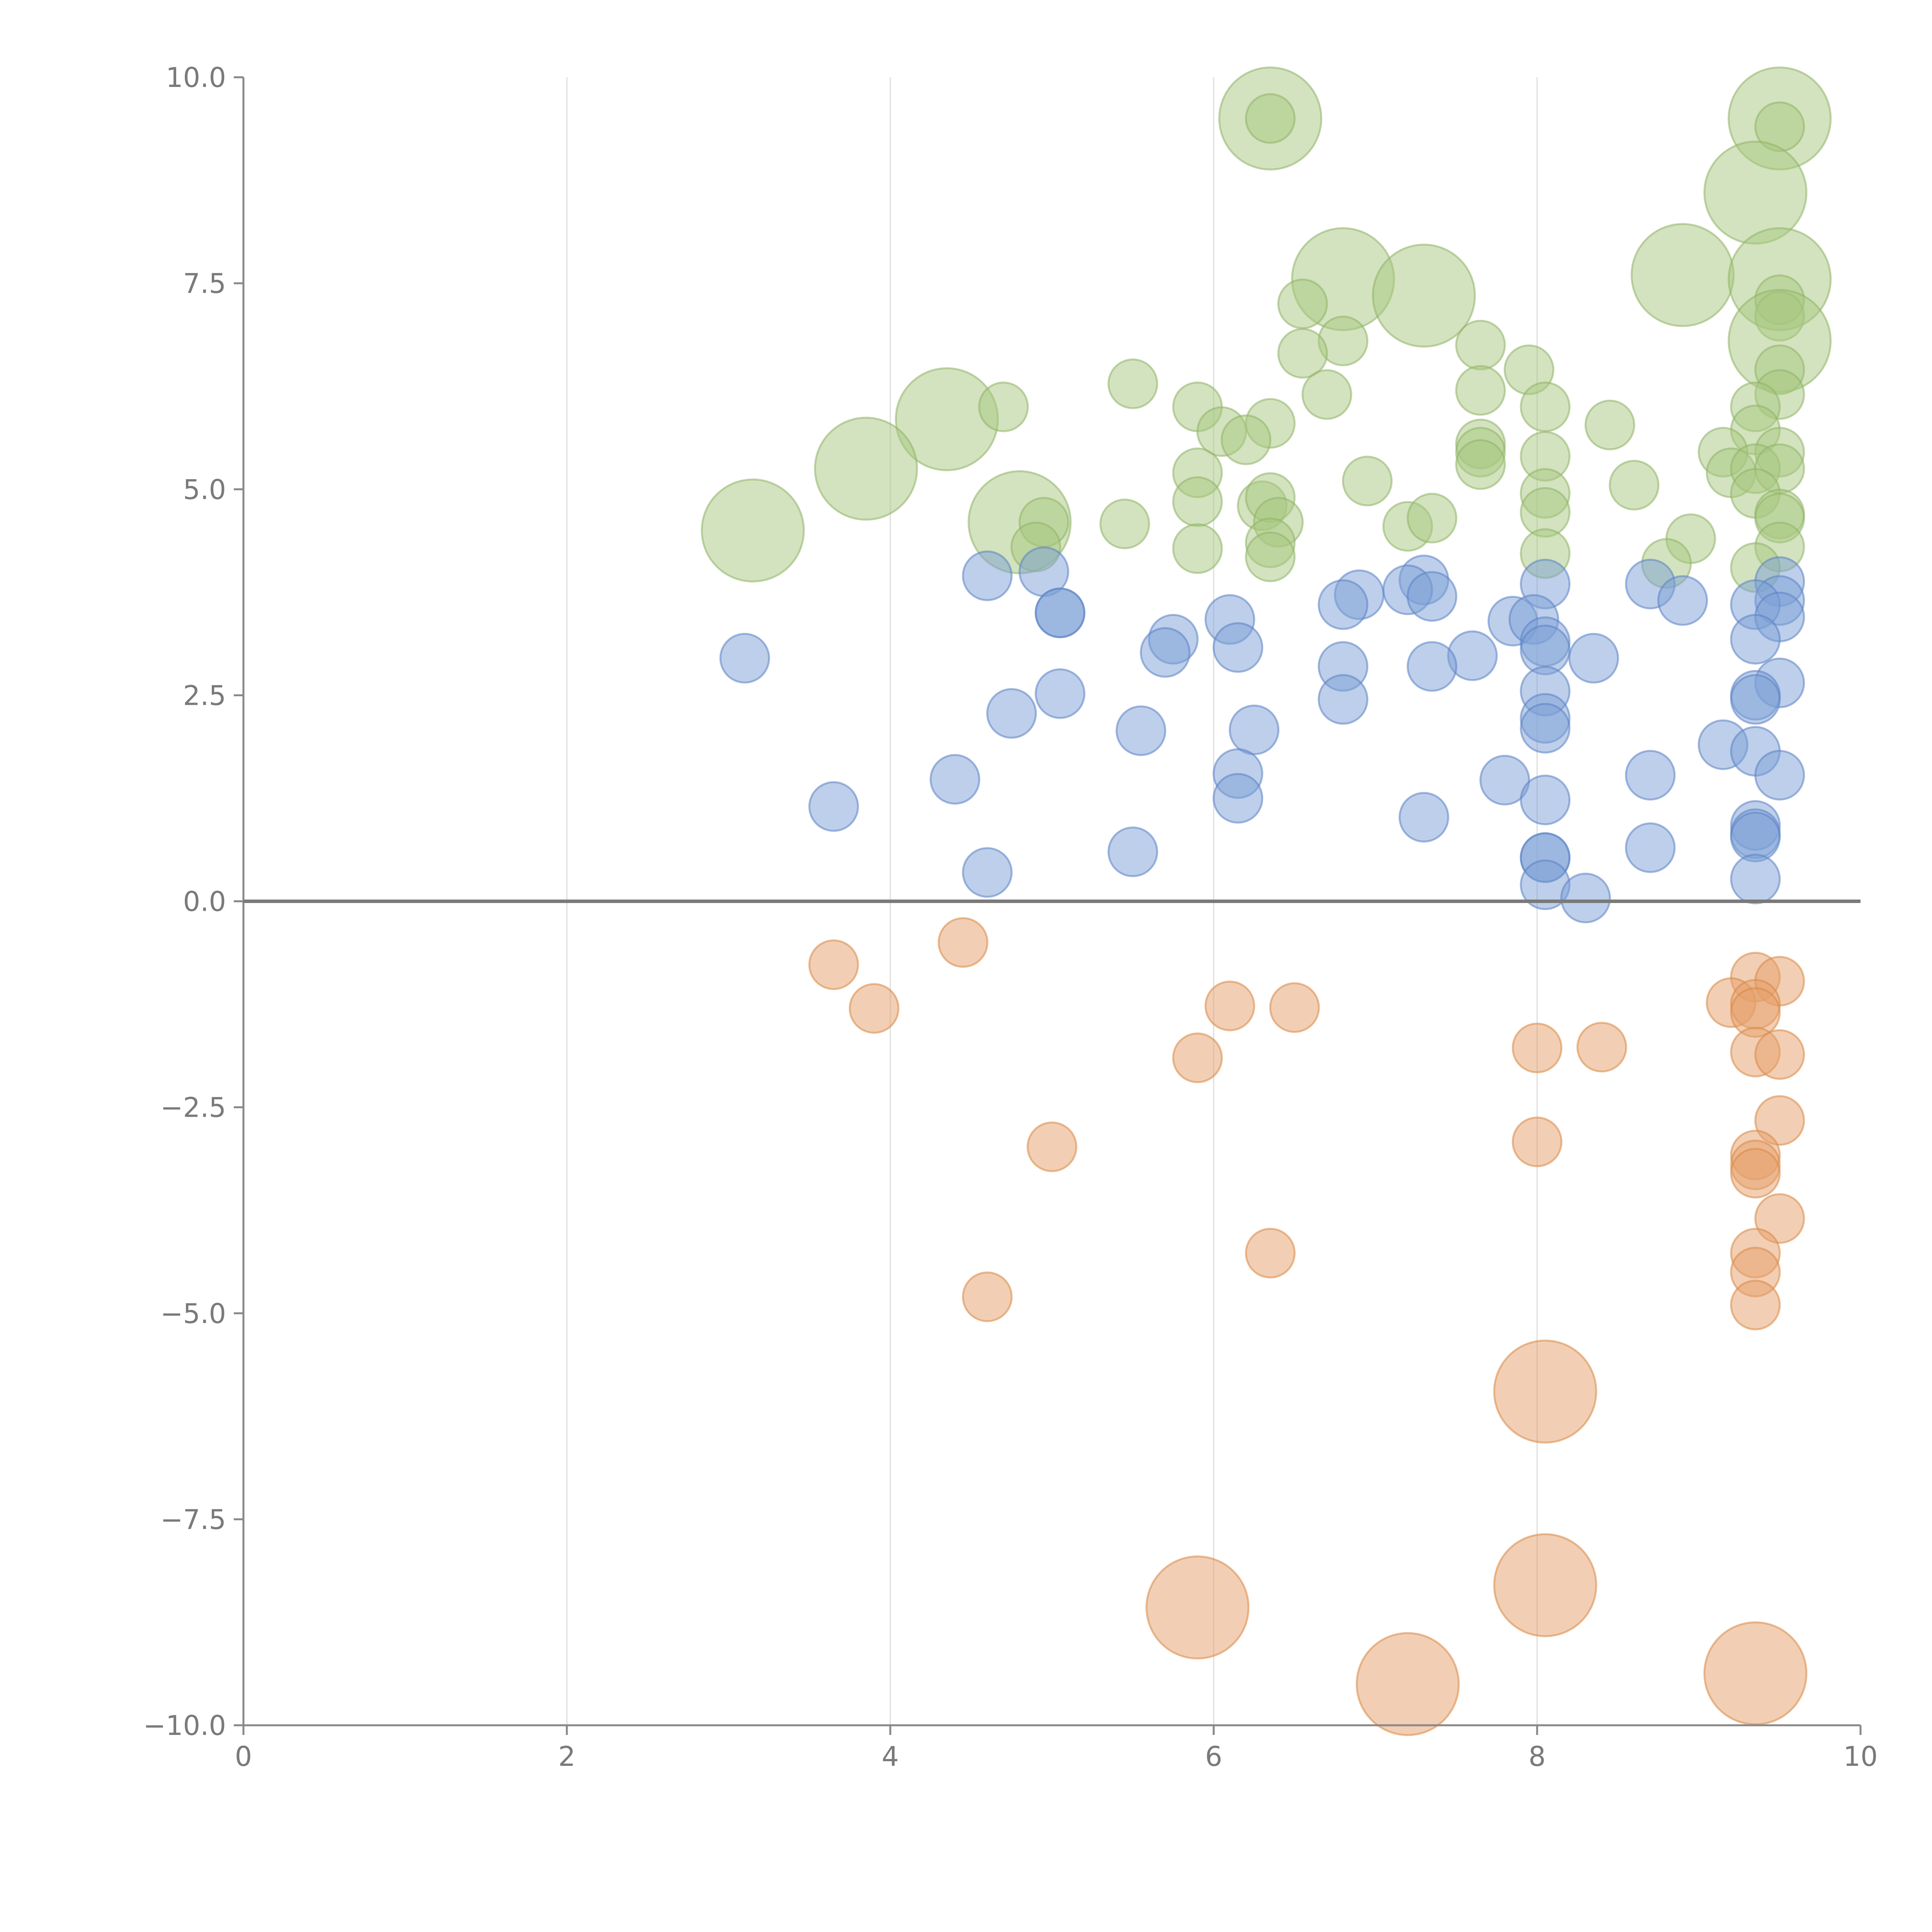 This screenshot has height=1932, width=1932. I want to click on x-tick-label: 2, so click(567, 1756).